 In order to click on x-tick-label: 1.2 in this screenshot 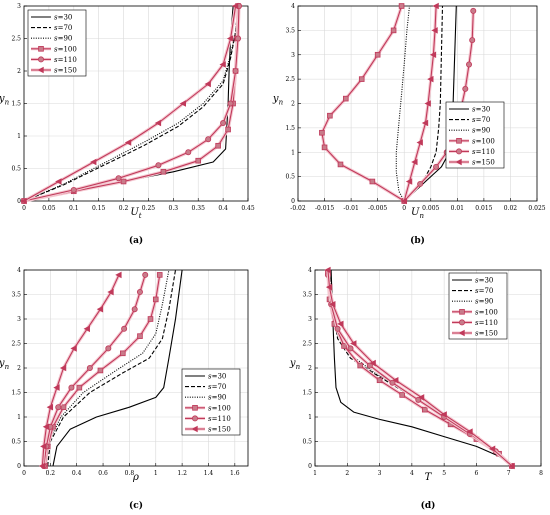, I will do `click(182, 473)`.